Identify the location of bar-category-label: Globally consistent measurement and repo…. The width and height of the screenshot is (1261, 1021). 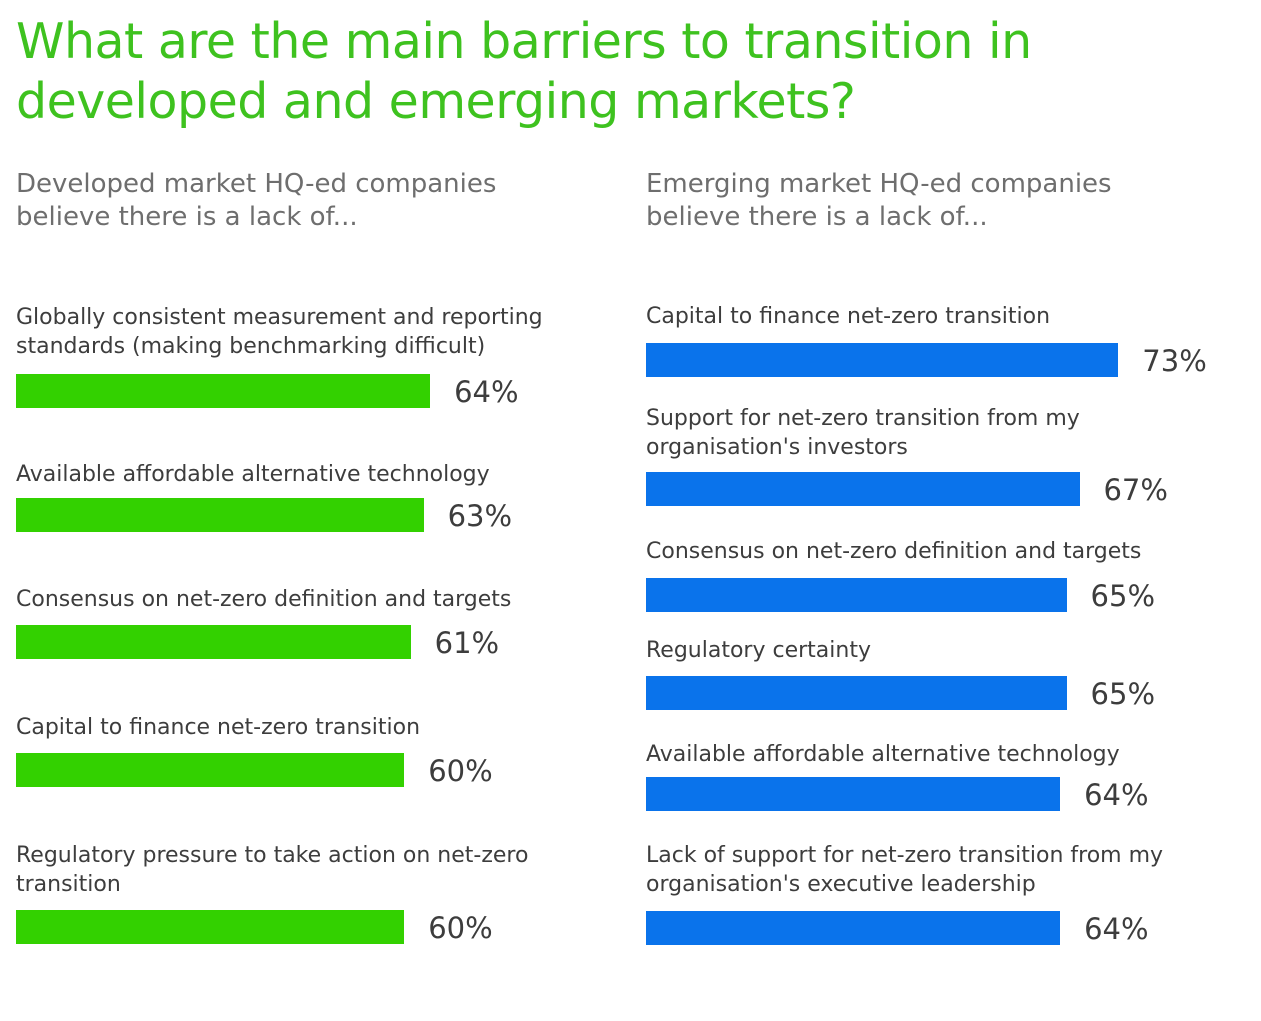
(279, 332).